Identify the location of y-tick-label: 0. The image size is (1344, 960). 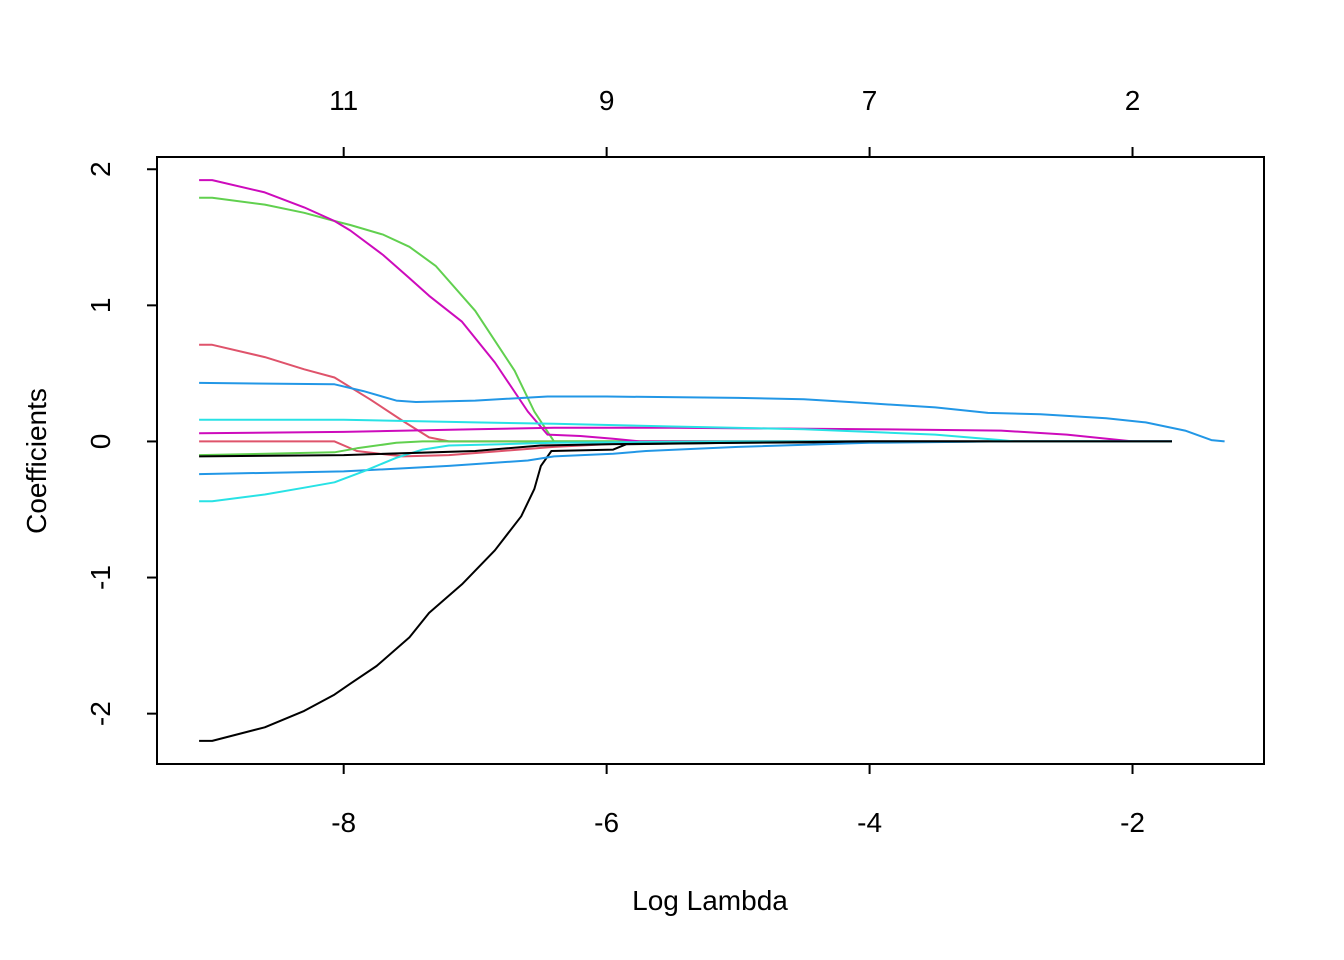
(100, 442).